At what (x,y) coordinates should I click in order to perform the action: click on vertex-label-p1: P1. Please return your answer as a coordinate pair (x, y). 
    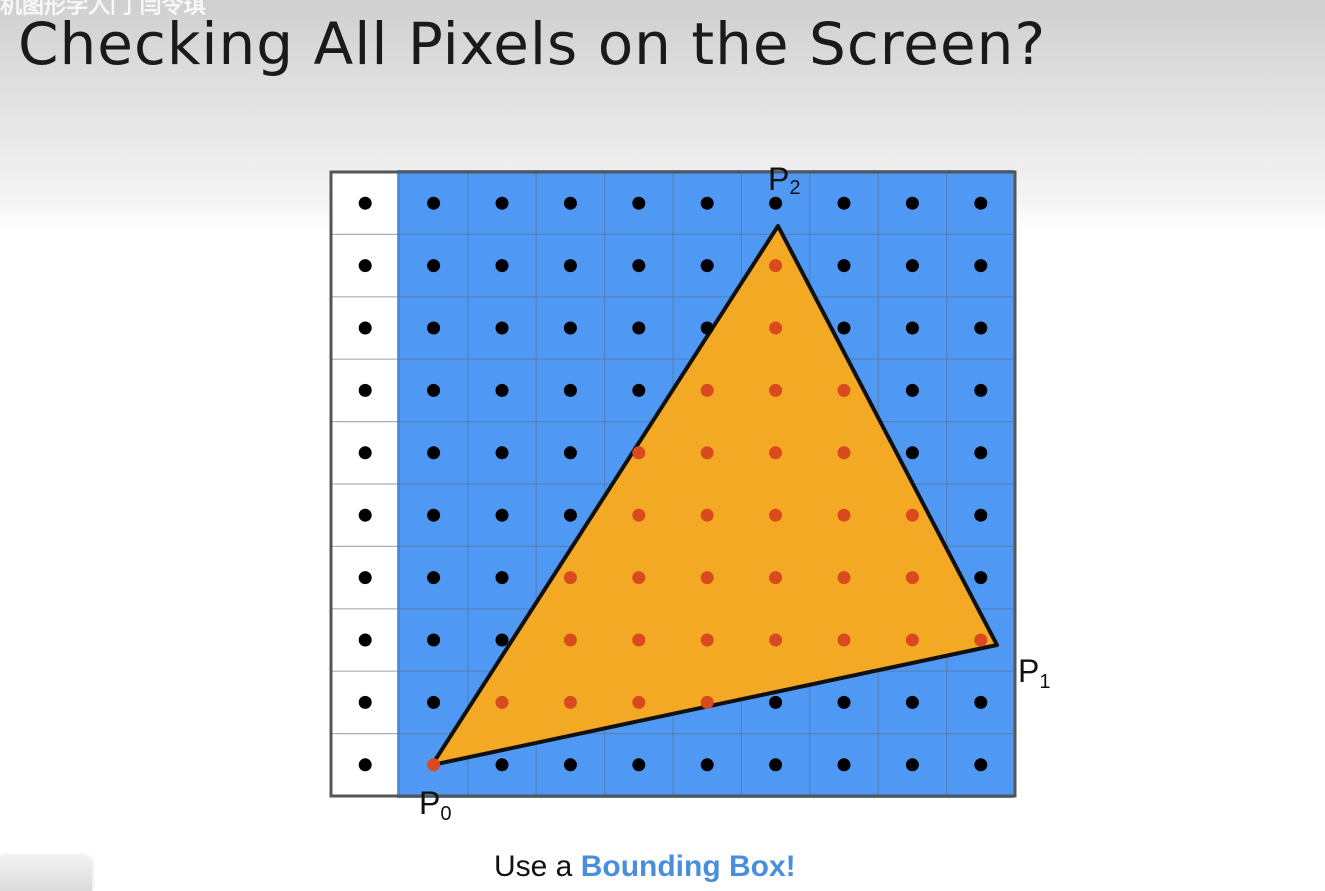
    Looking at the image, I should click on (1034, 673).